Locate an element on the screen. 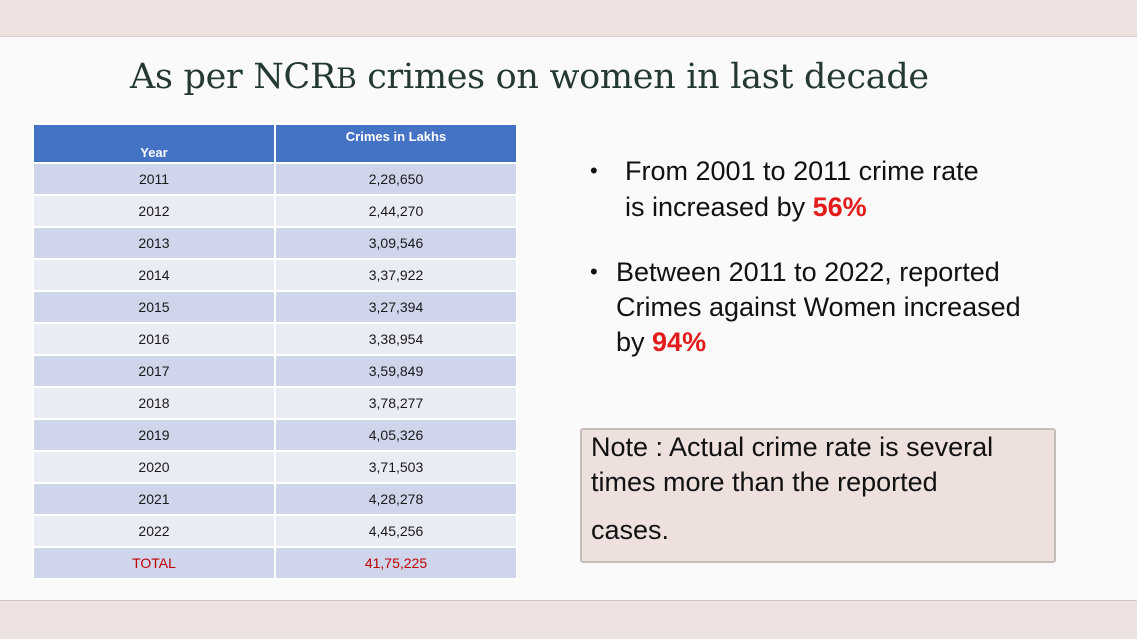  year-cell: 2021 is located at coordinates (154, 499).